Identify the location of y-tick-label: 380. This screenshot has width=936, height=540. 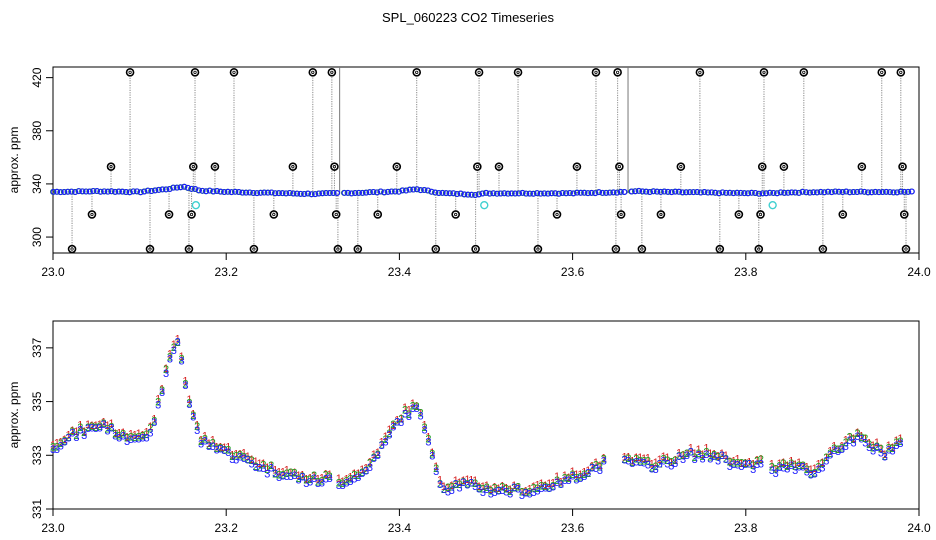
(37, 130).